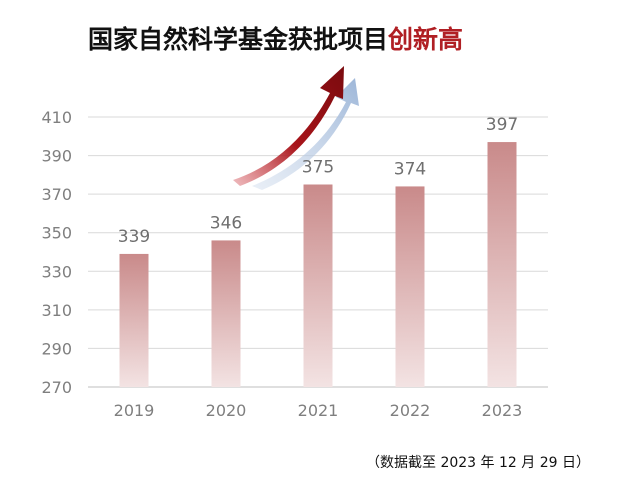 This screenshot has width=635, height=479. I want to click on blue-arrow-icon, so click(305, 134).